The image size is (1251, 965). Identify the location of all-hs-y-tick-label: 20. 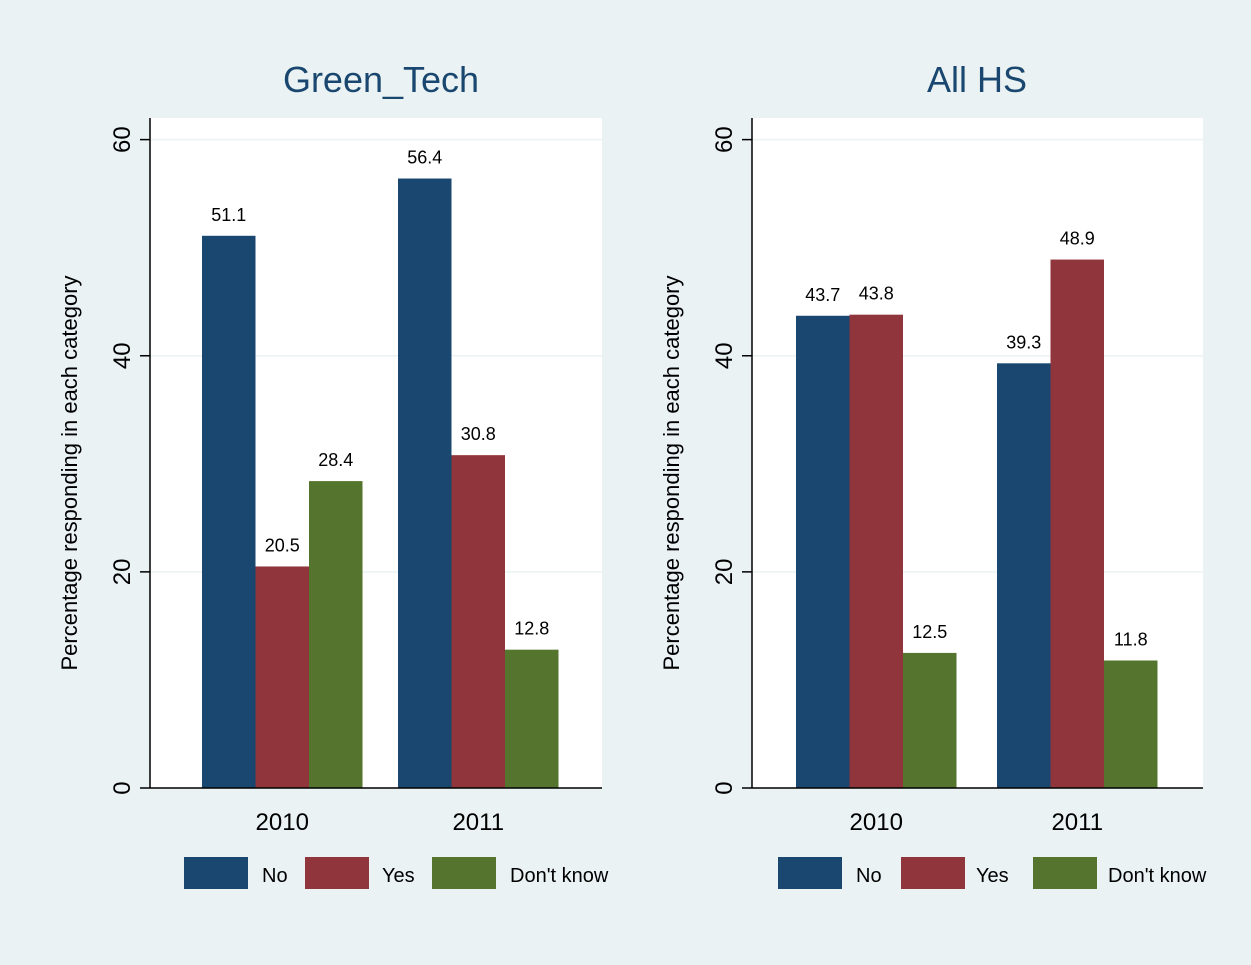
(724, 572).